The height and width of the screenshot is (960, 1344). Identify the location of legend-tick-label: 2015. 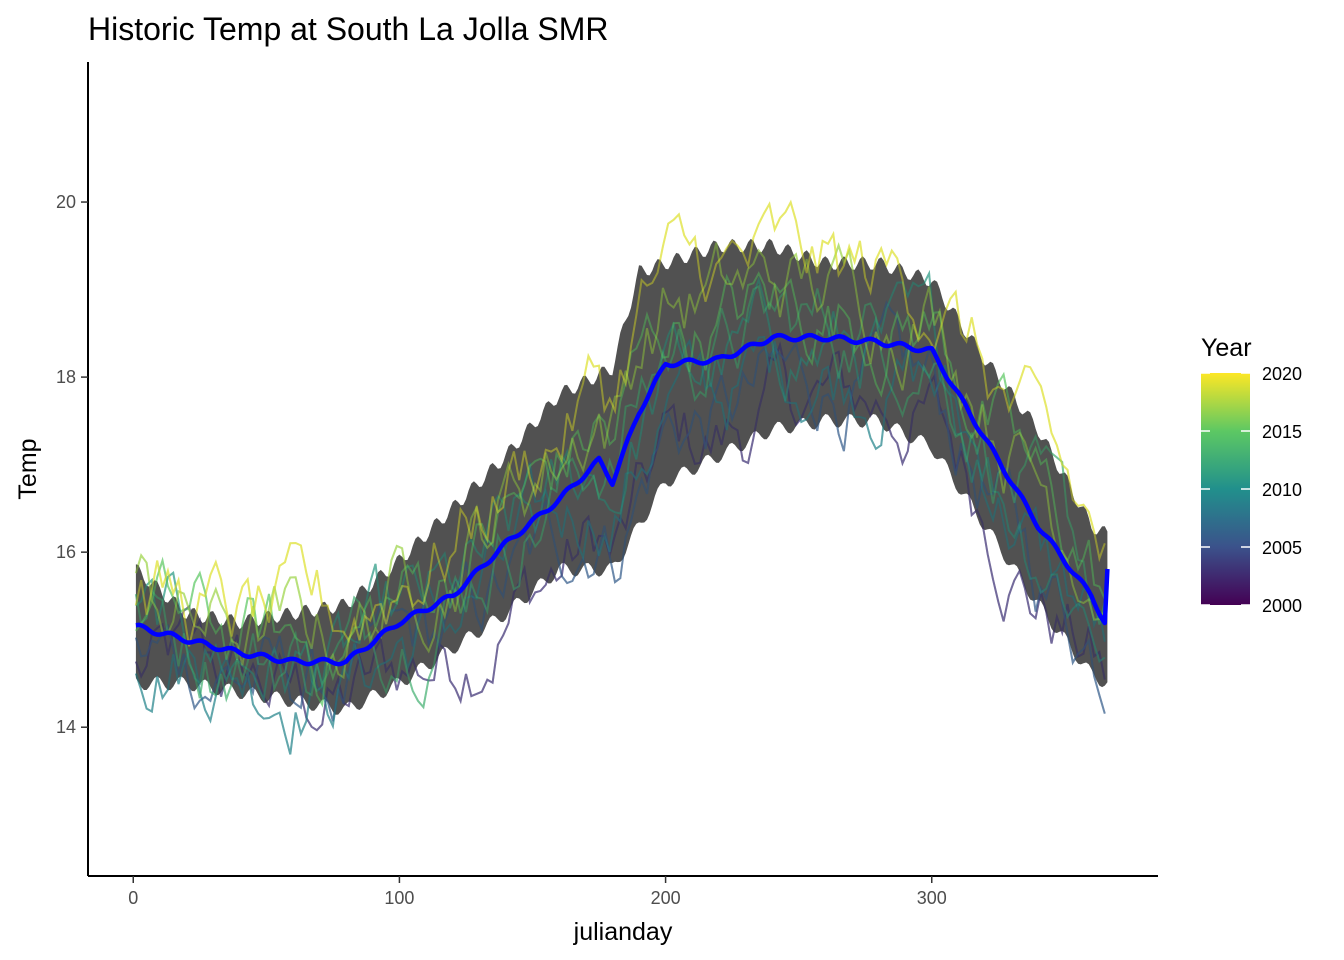
(1282, 432).